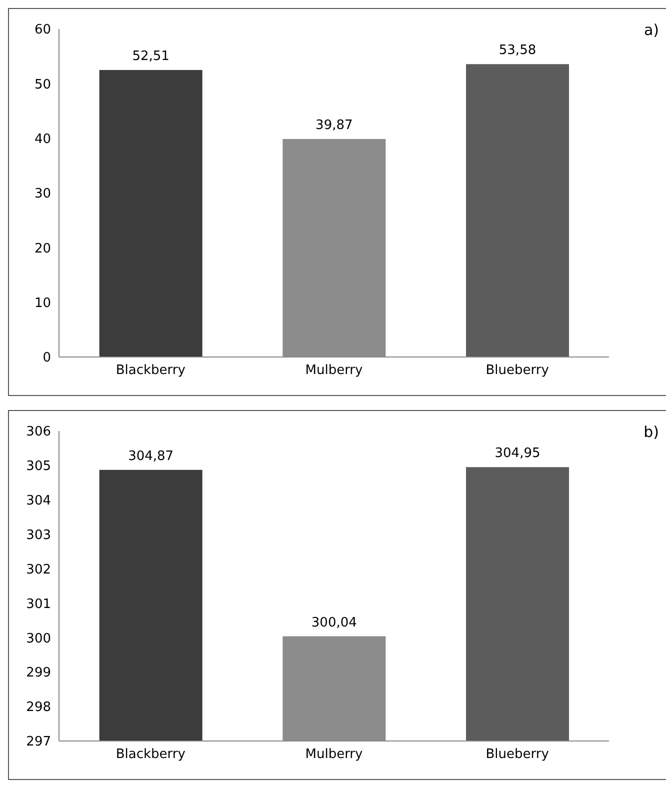  What do you see at coordinates (42, 30) in the screenshot?
I see `y-tick-label: 60` at bounding box center [42, 30].